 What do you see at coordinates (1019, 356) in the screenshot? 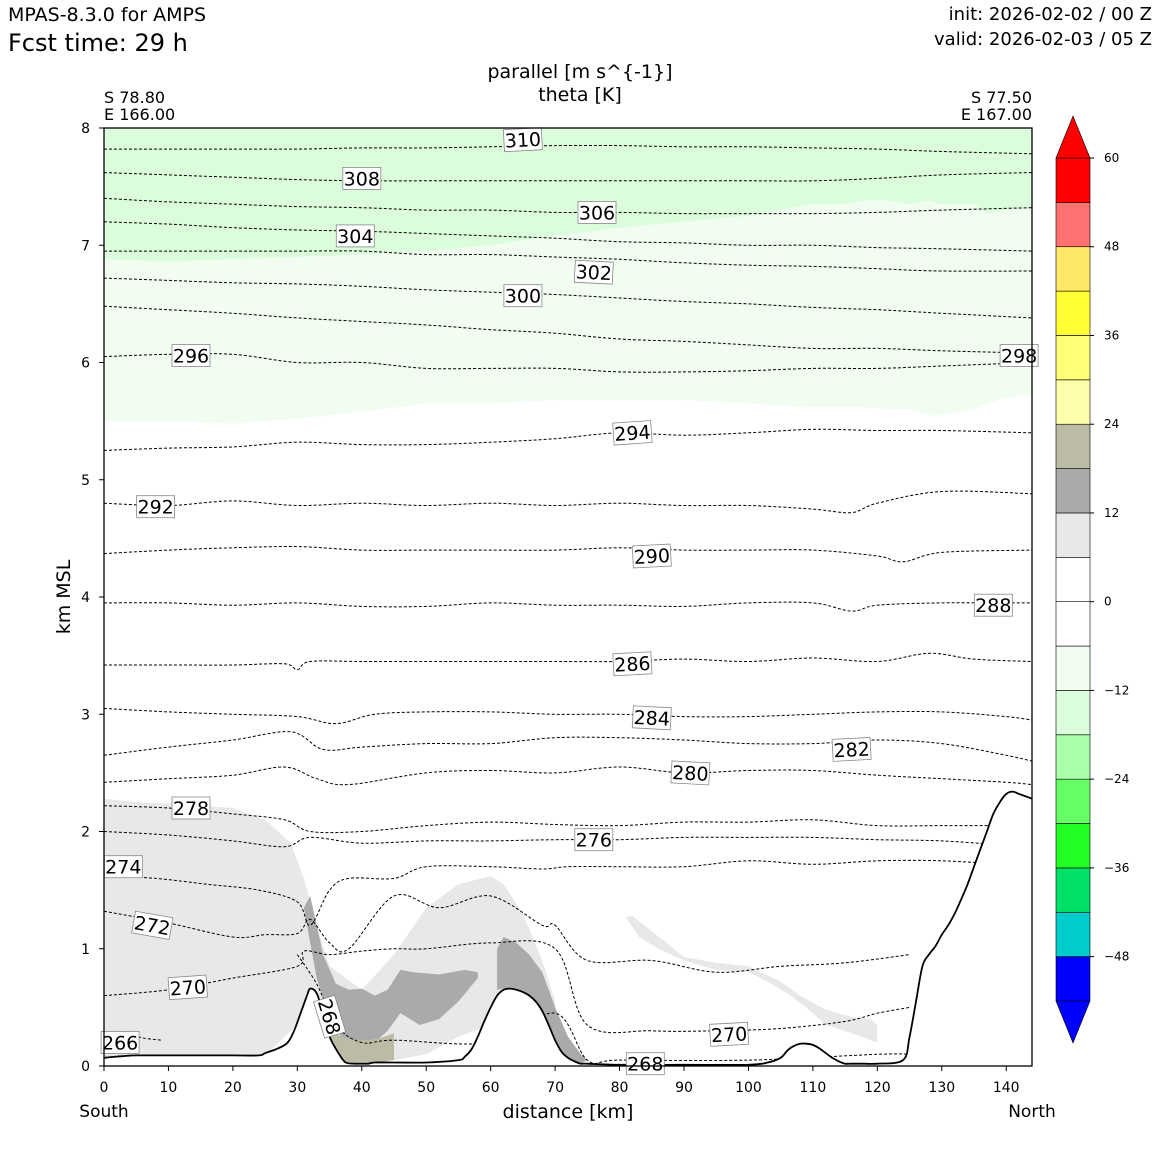
I see `contour-label-298: 298` at bounding box center [1019, 356].